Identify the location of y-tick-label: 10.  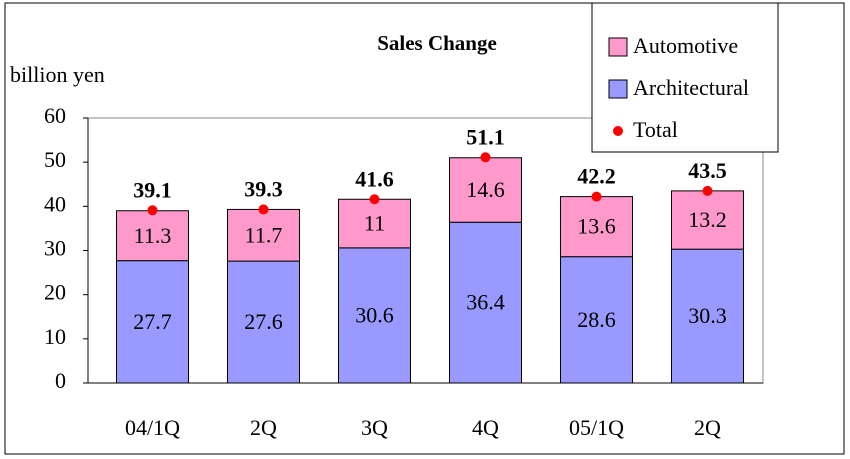
(55, 336).